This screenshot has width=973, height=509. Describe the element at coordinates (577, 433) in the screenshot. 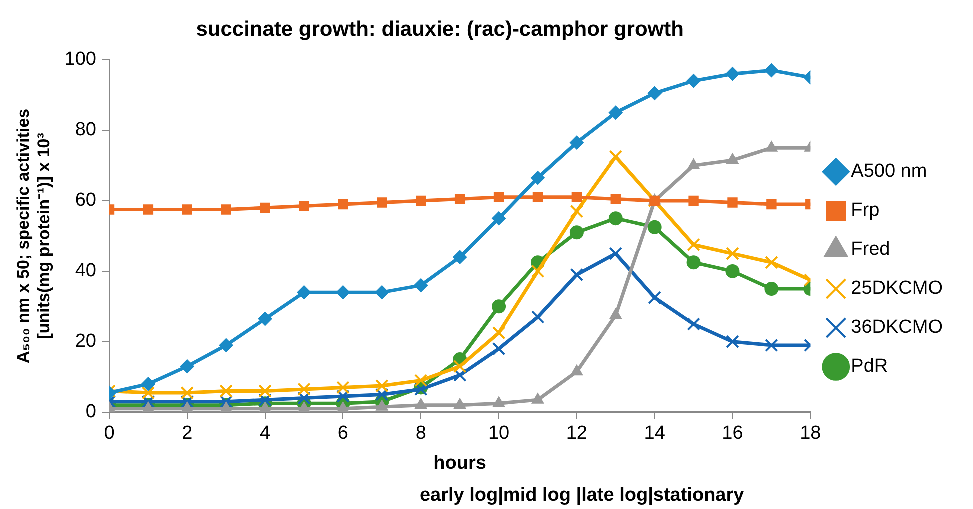

I see `x-tick-label: 12` at that location.